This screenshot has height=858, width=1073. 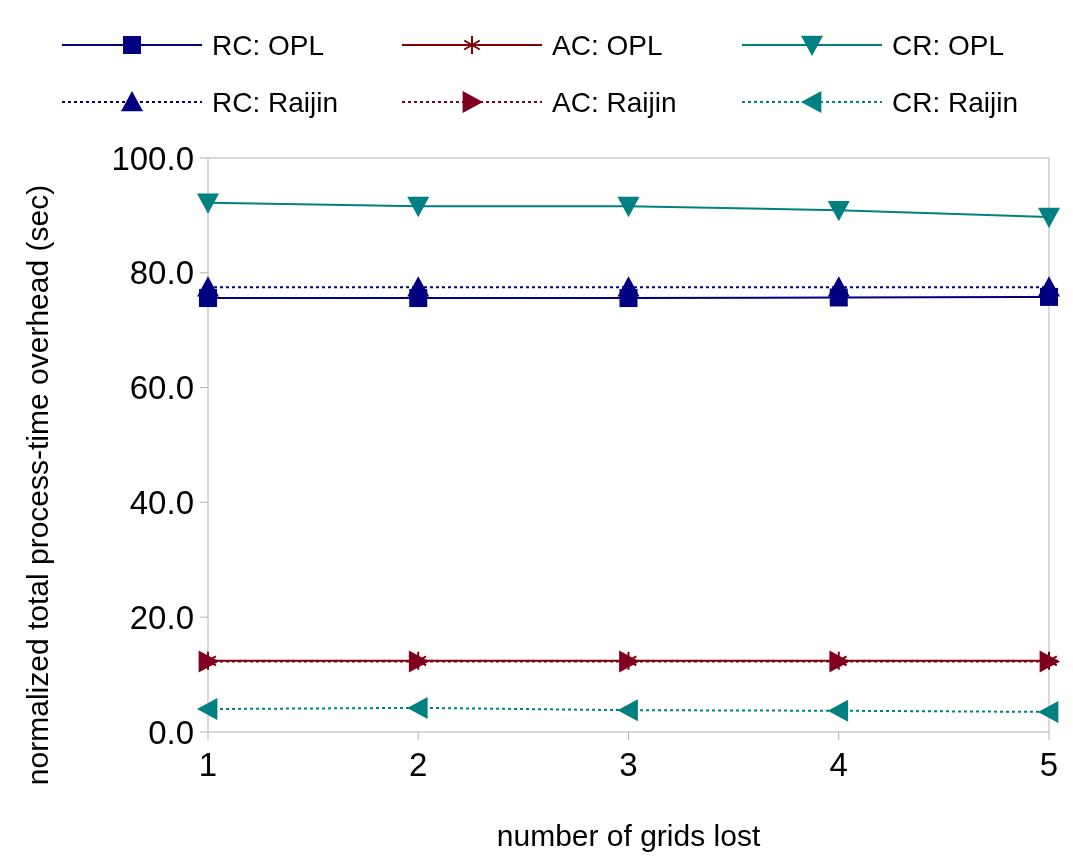 I want to click on y-axis-title: normalized total process-time overhead (sec), so click(x=37, y=485).